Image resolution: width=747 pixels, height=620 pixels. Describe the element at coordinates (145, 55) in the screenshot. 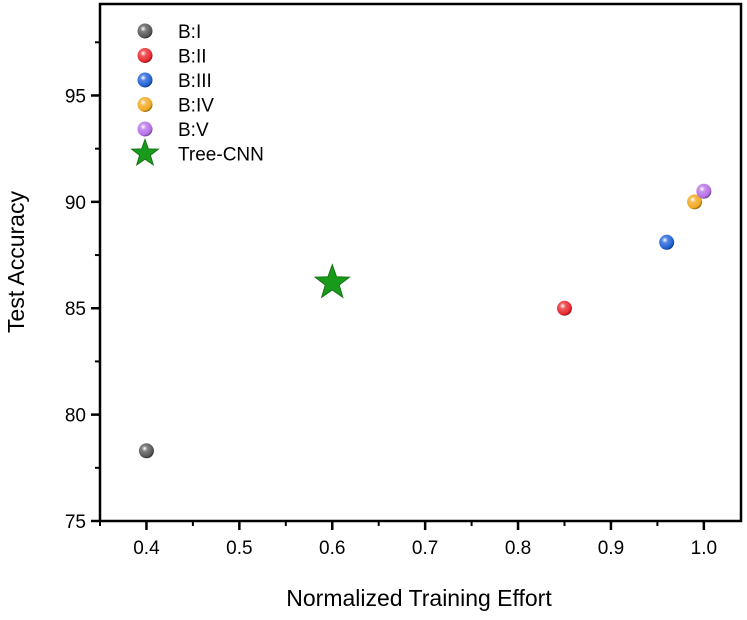

I see `legend-marker-b-ii` at that location.